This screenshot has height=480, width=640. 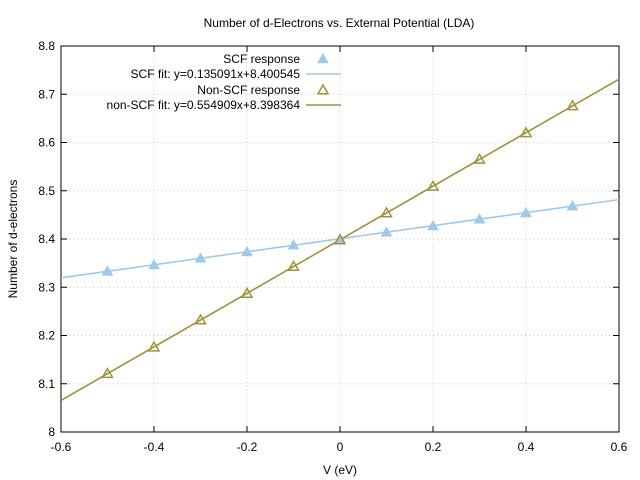 I want to click on x-tick-labels: -0.6 -0.4 -0.2 0 0.2 0.4 0.6, so click(x=339, y=447).